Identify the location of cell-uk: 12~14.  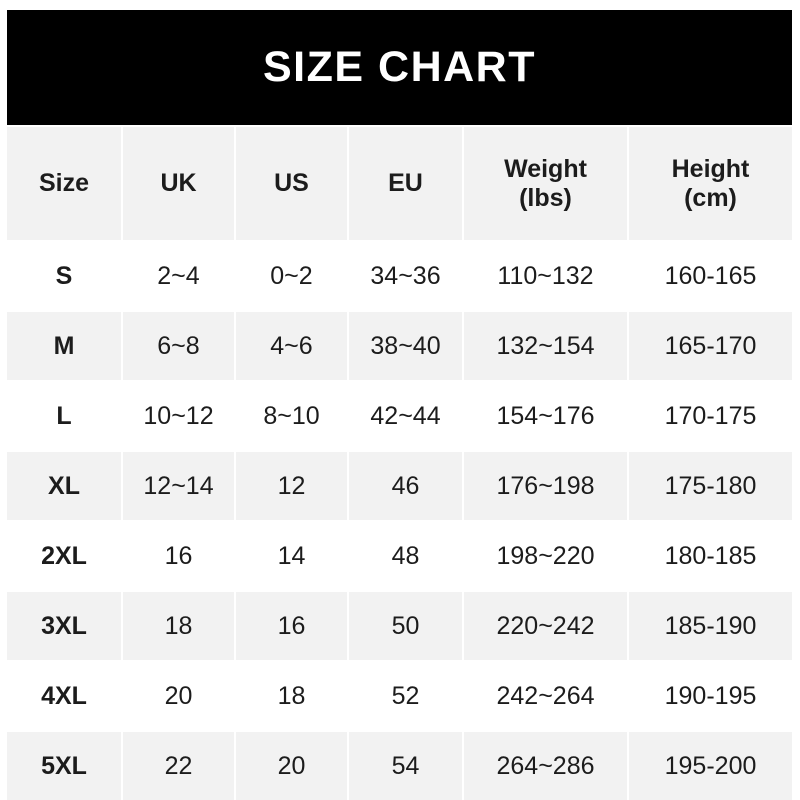
(178, 486).